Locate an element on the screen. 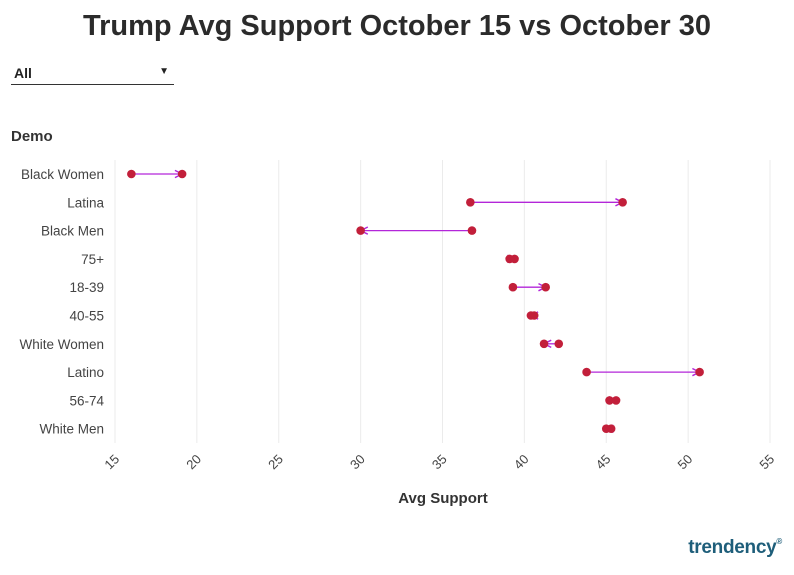 This screenshot has width=794, height=575. y-category-label: Latino is located at coordinates (85, 372).